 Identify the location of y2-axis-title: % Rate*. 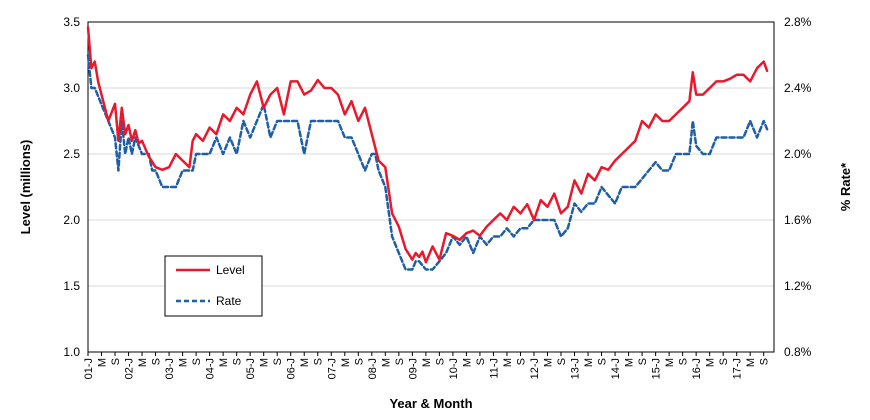
(845, 186).